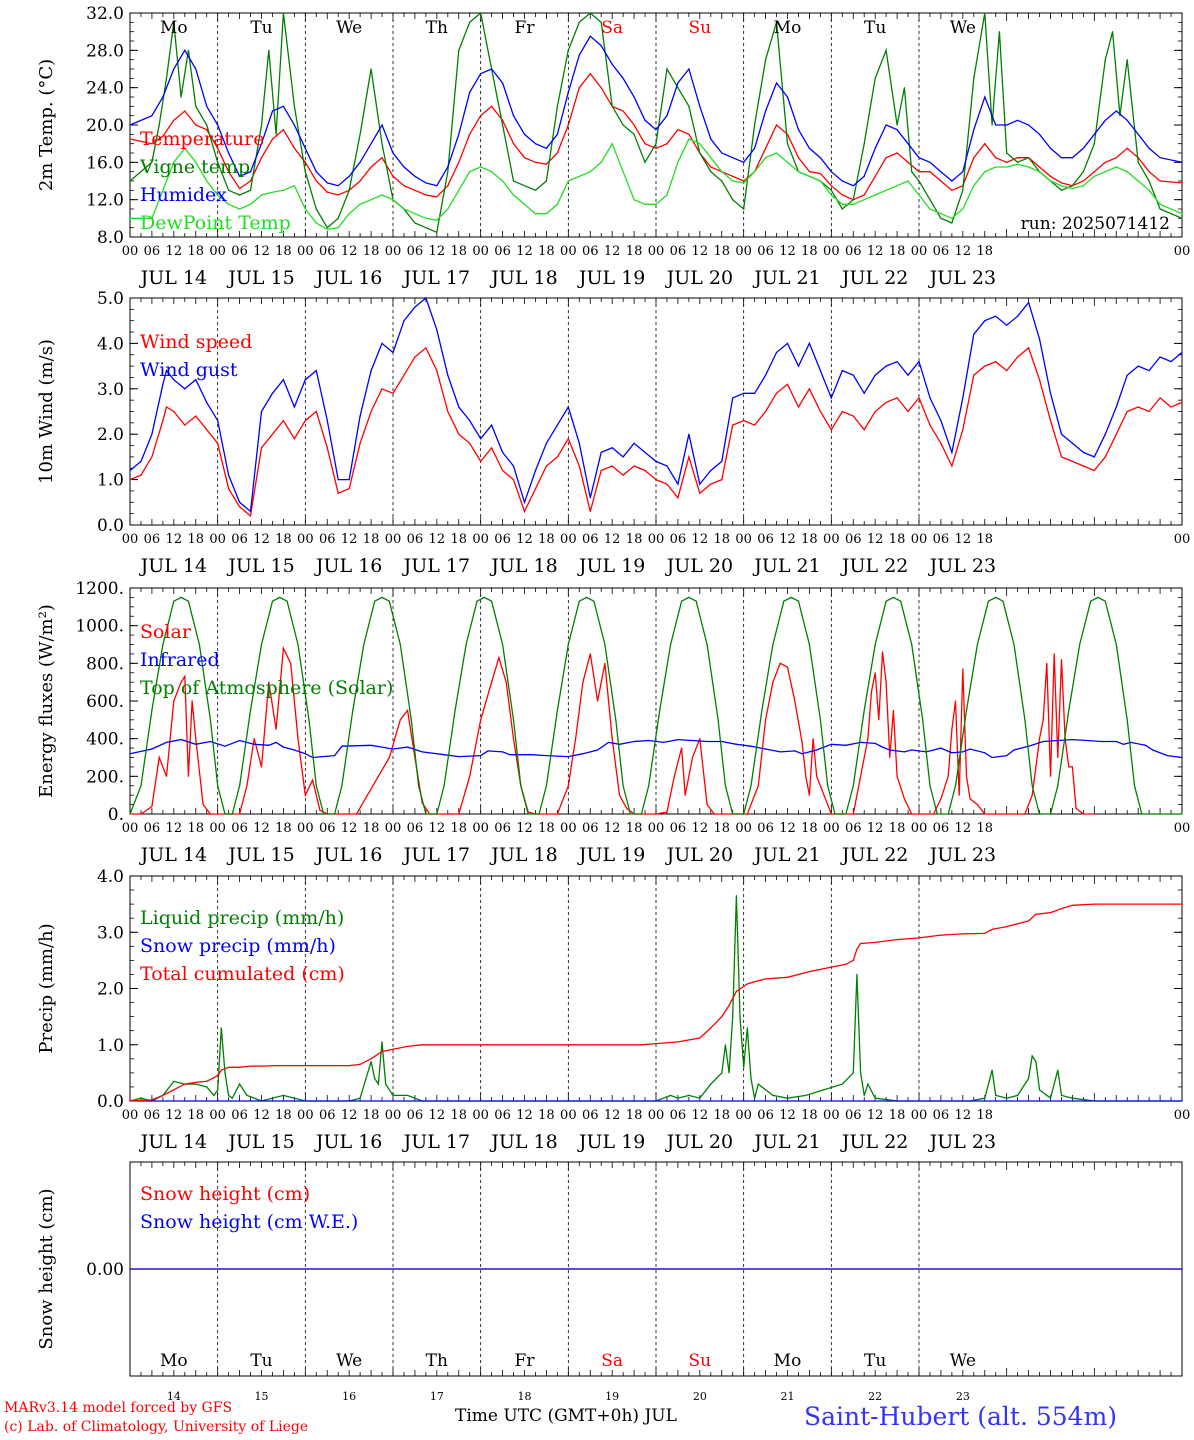 Image resolution: width=1194 pixels, height=1440 pixels. I want to click on date-label: JUL 21, so click(786, 855).